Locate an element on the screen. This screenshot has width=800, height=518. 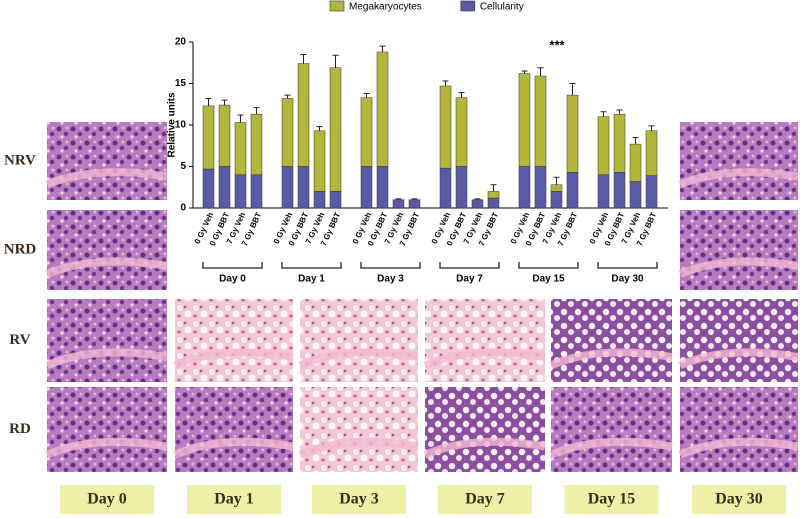
group-label: Day 7 is located at coordinates (469, 279).